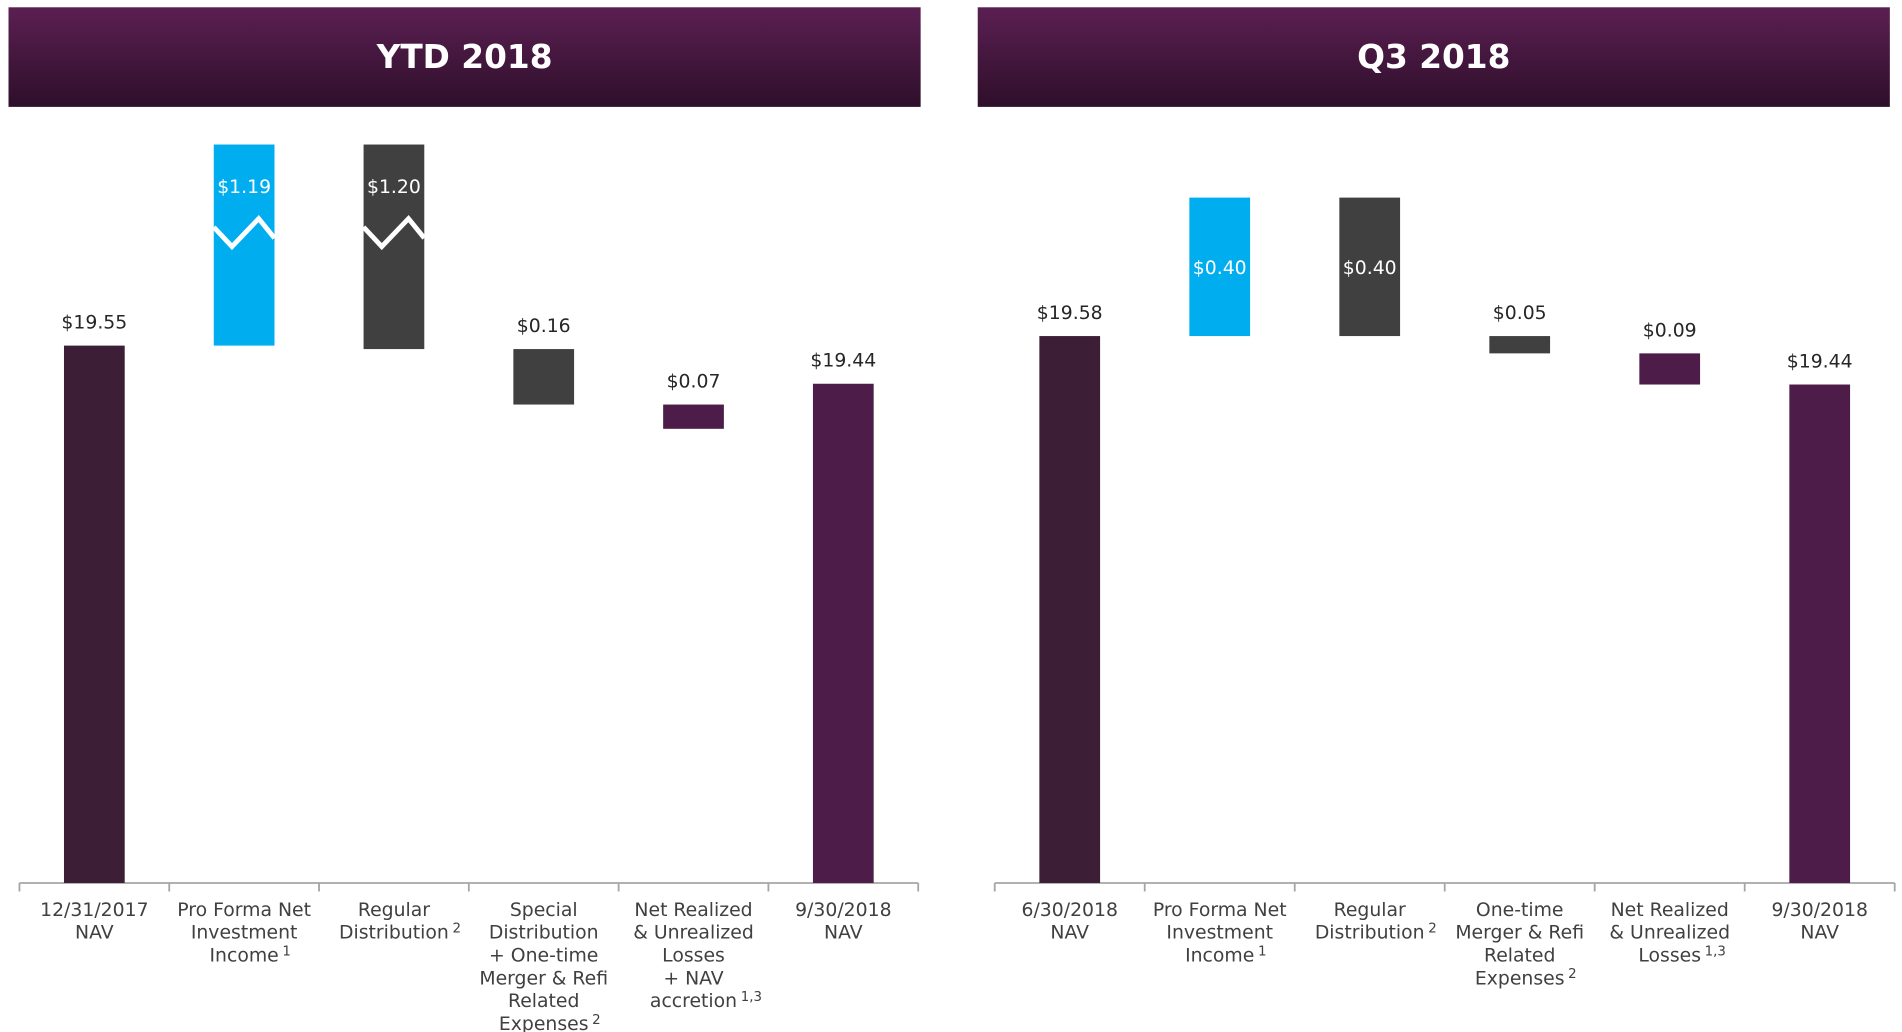 This screenshot has height=1032, width=1902. Describe the element at coordinates (543, 955) in the screenshot. I see `x-tick-label: + One-time` at that location.